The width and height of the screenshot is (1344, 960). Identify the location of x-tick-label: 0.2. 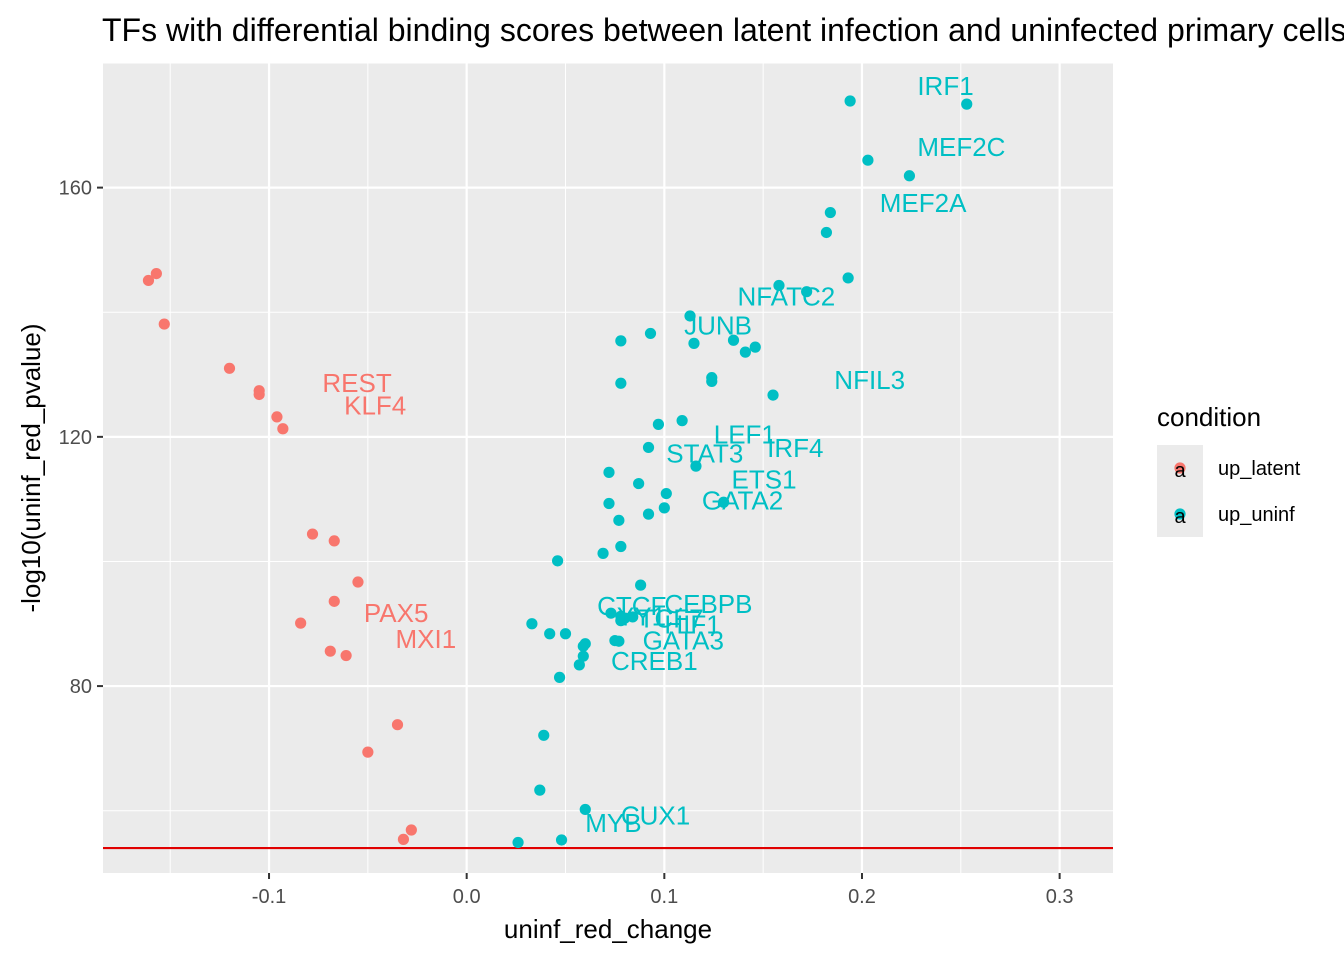
(862, 897).